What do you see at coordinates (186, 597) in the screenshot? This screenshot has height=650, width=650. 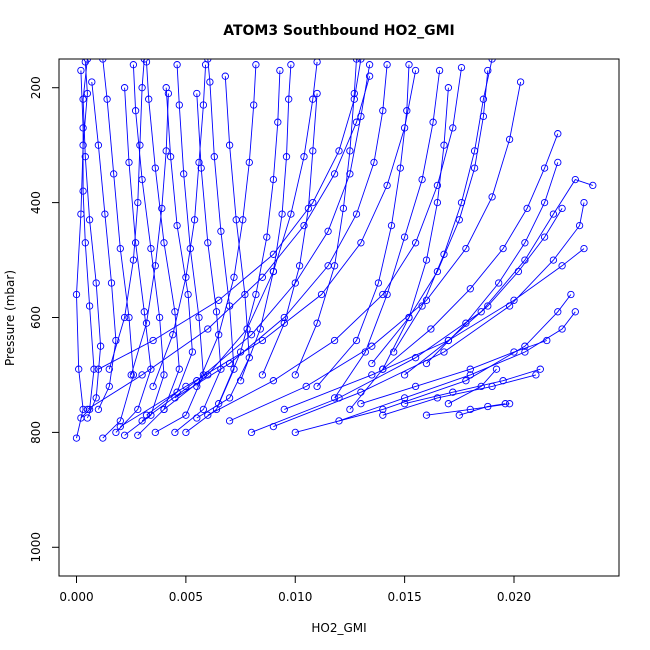 I see `x-tick-label: 0.005` at bounding box center [186, 597].